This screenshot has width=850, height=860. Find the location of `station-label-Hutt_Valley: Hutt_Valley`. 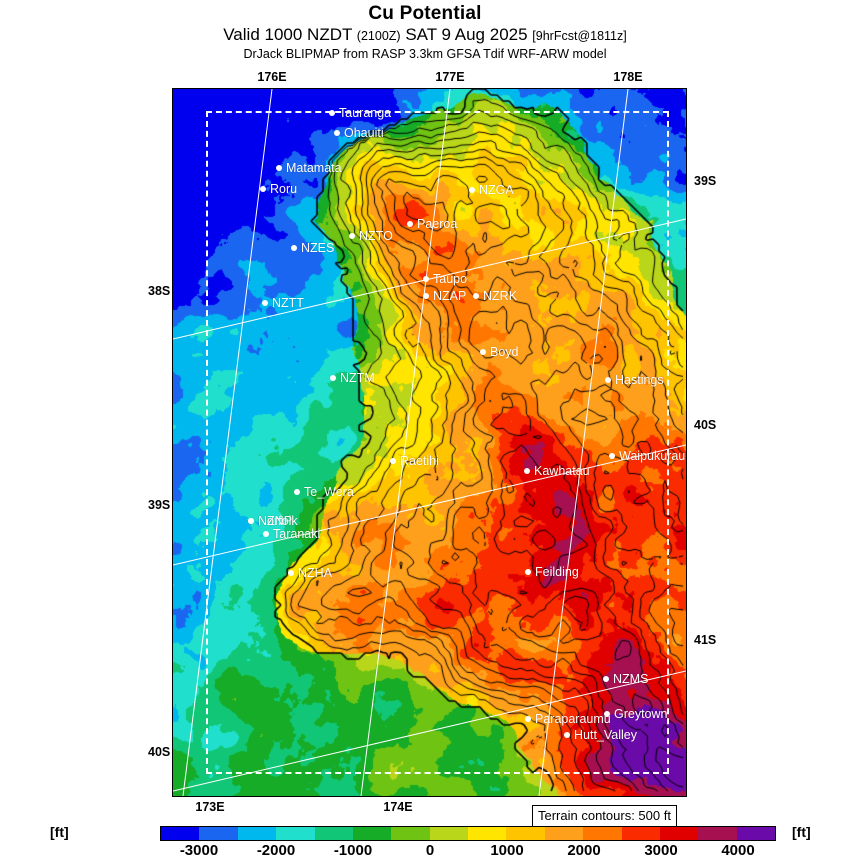

station-label-Hutt_Valley: Hutt_Valley is located at coordinates (605, 735).